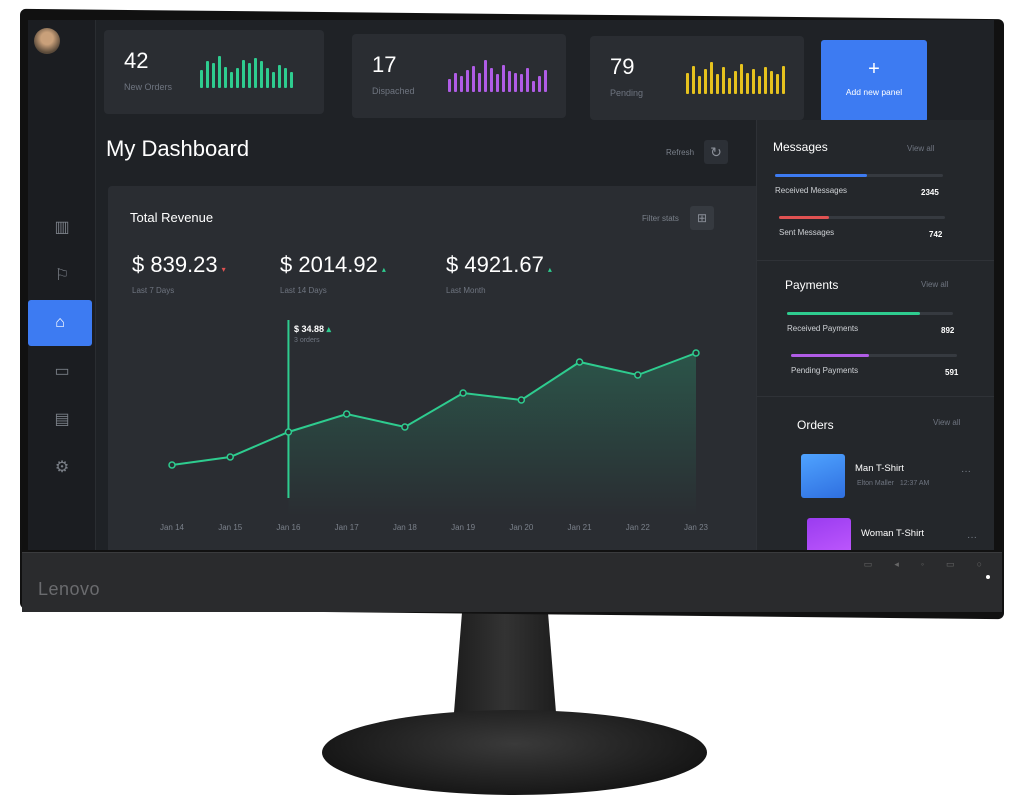 The width and height of the screenshot is (1024, 809). I want to click on tooltip-sub: 3 orders, so click(307, 340).